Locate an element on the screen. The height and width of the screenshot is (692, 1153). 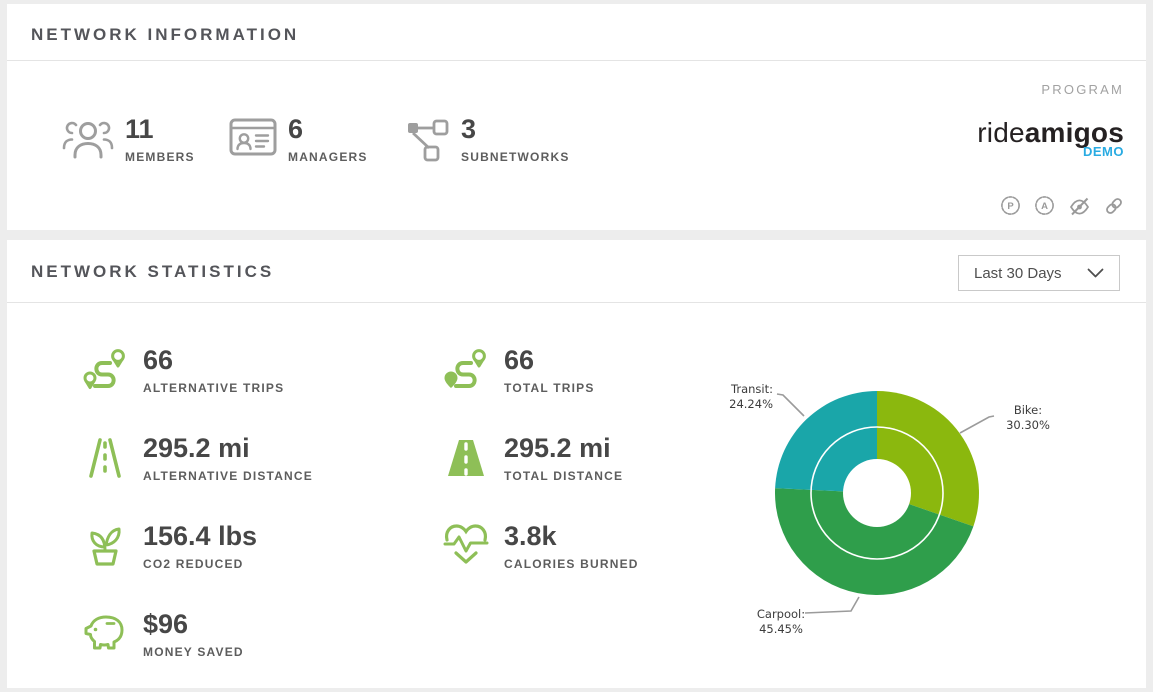
donut-hole is located at coordinates (877, 493).